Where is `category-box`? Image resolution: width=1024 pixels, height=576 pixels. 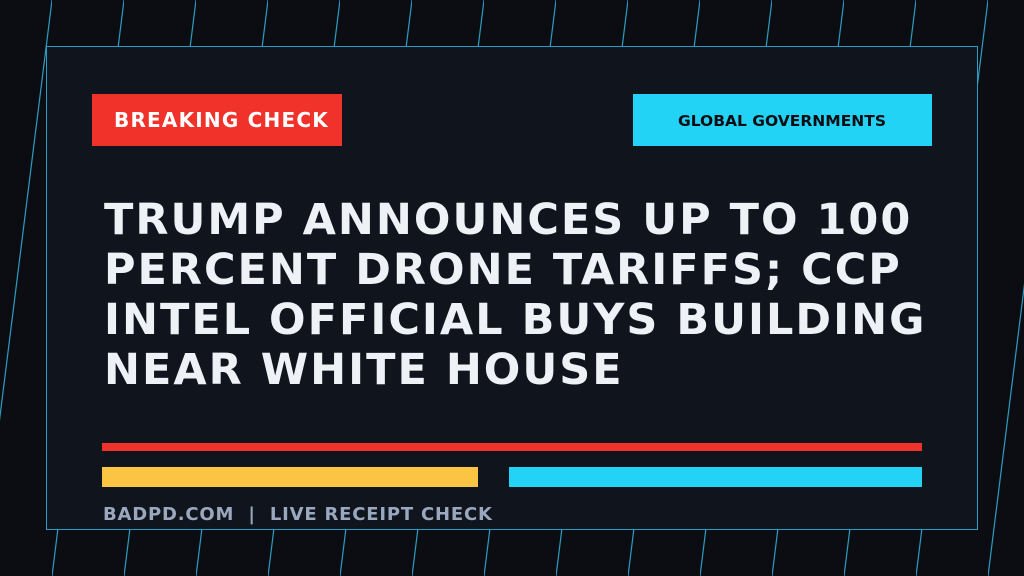
category-box is located at coordinates (782, 120).